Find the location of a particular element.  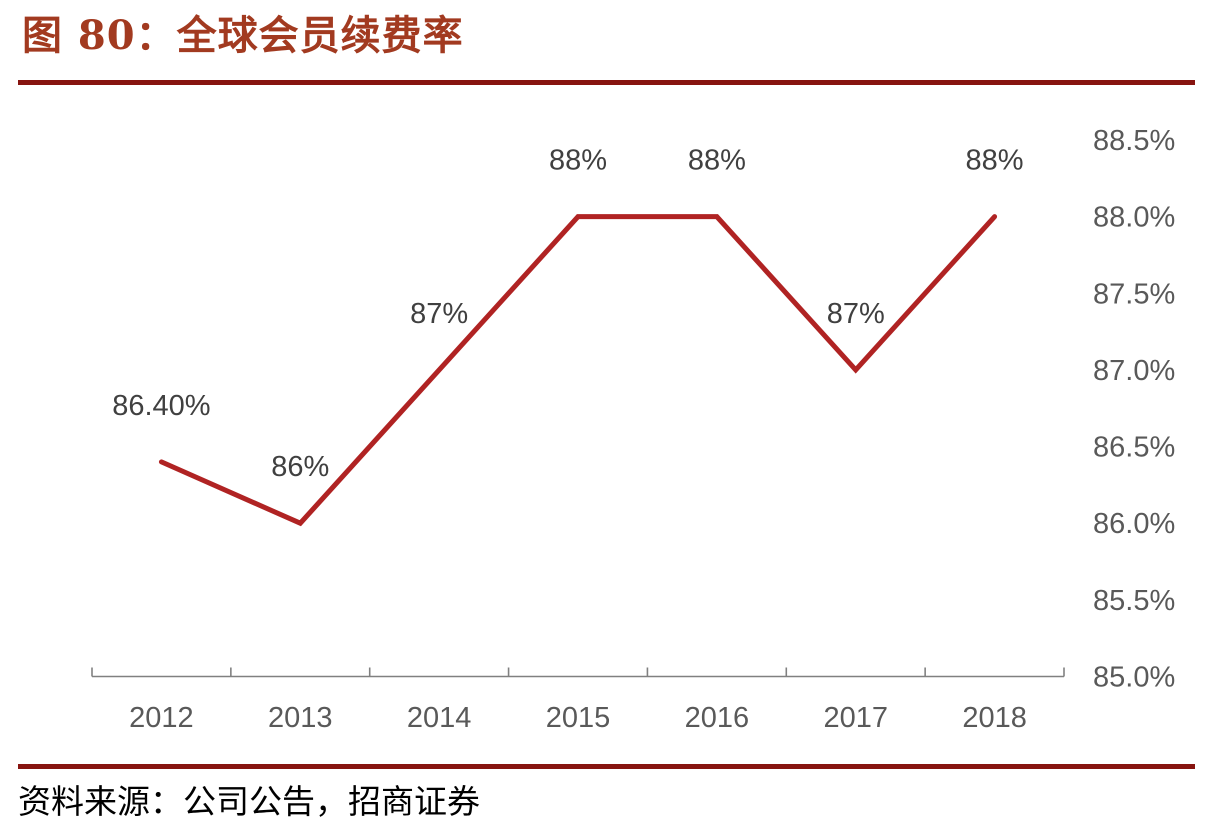

data-label: 86.40% is located at coordinates (161, 406).